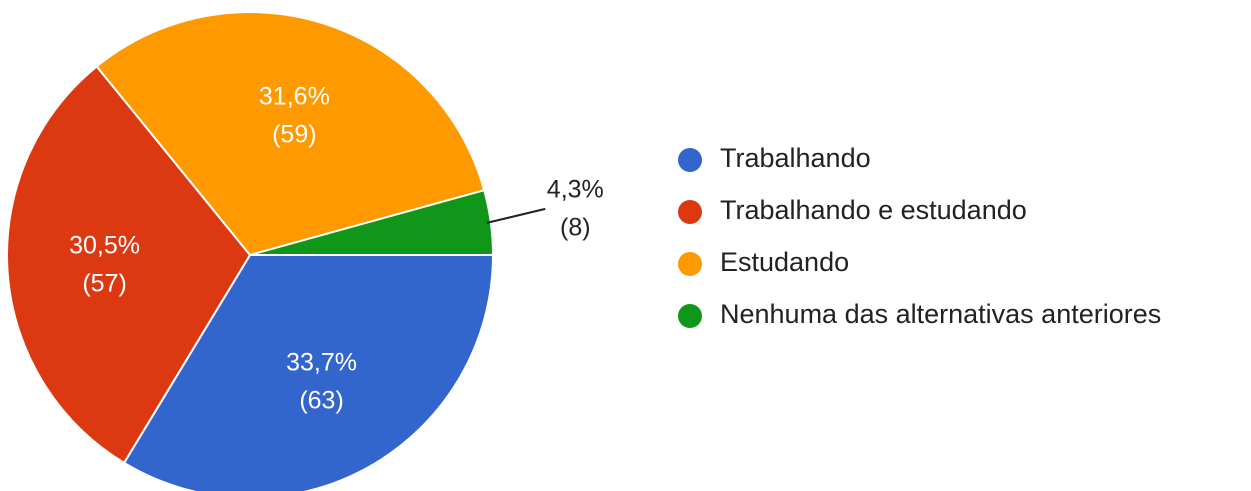 The image size is (1251, 491). Describe the element at coordinates (321, 401) in the screenshot. I see `slice-count-label: (63)` at that location.